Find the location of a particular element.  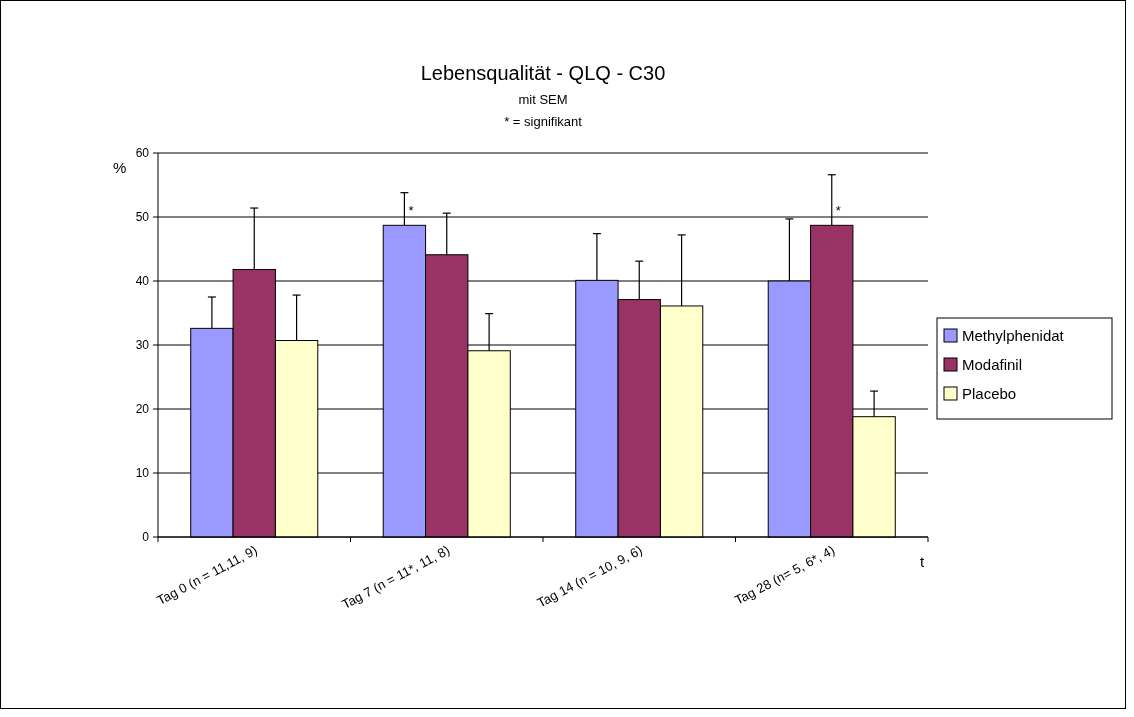

x-tick-label: Tag 28 (n= 5, 6*, 4) is located at coordinates (785, 575).